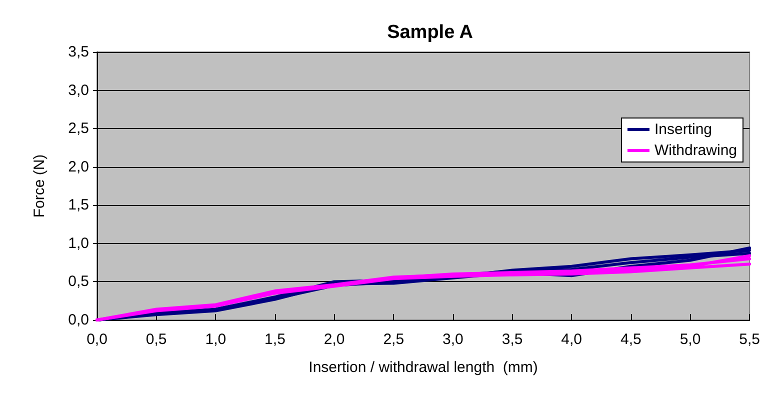 This screenshot has width=763, height=401. I want to click on x-axis-title: Insertion / withdrawal length (mm), so click(423, 367).